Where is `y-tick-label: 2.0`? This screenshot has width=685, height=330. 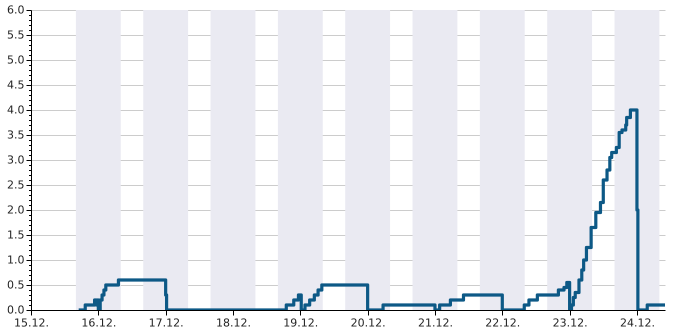 y-tick-label: 2.0 is located at coordinates (15, 210).